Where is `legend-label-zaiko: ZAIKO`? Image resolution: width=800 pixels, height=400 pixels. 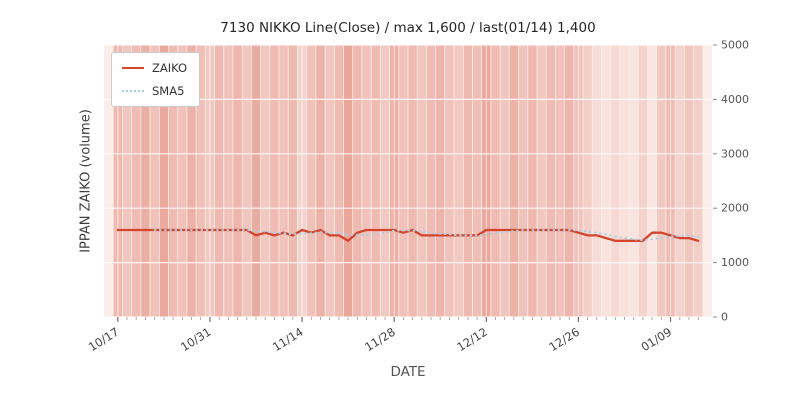
legend-label-zaiko: ZAIKO is located at coordinates (170, 68).